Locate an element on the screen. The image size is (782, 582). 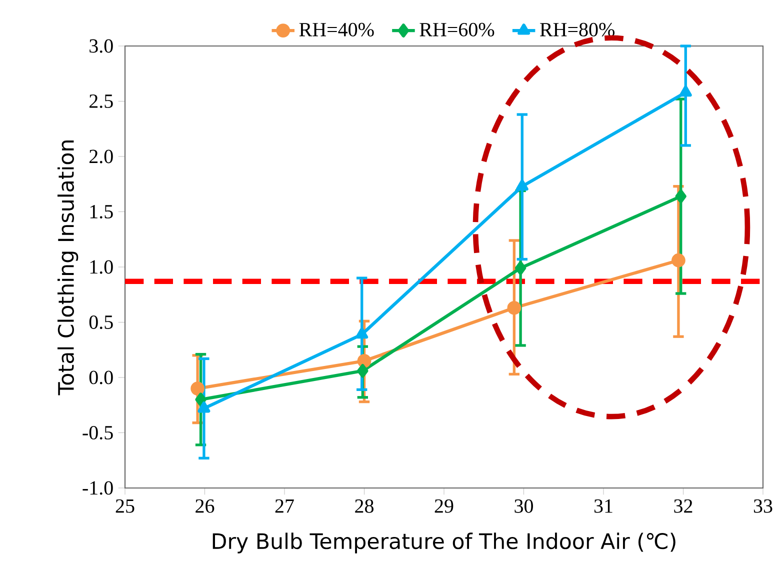
x-tick-label: 29 is located at coordinates (444, 506).